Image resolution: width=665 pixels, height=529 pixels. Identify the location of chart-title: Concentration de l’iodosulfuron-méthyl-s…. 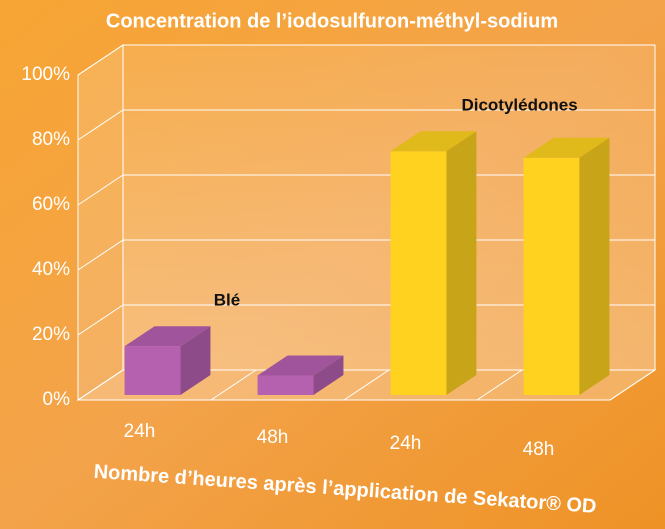
(332, 21).